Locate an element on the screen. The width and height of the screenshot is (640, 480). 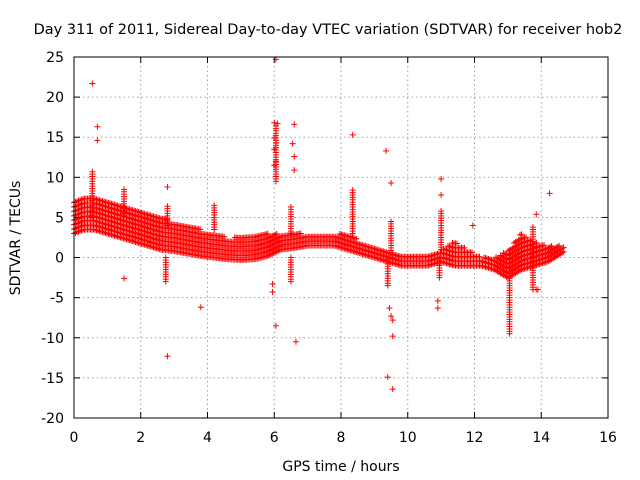
x-tick-label: 4 is located at coordinates (207, 438).